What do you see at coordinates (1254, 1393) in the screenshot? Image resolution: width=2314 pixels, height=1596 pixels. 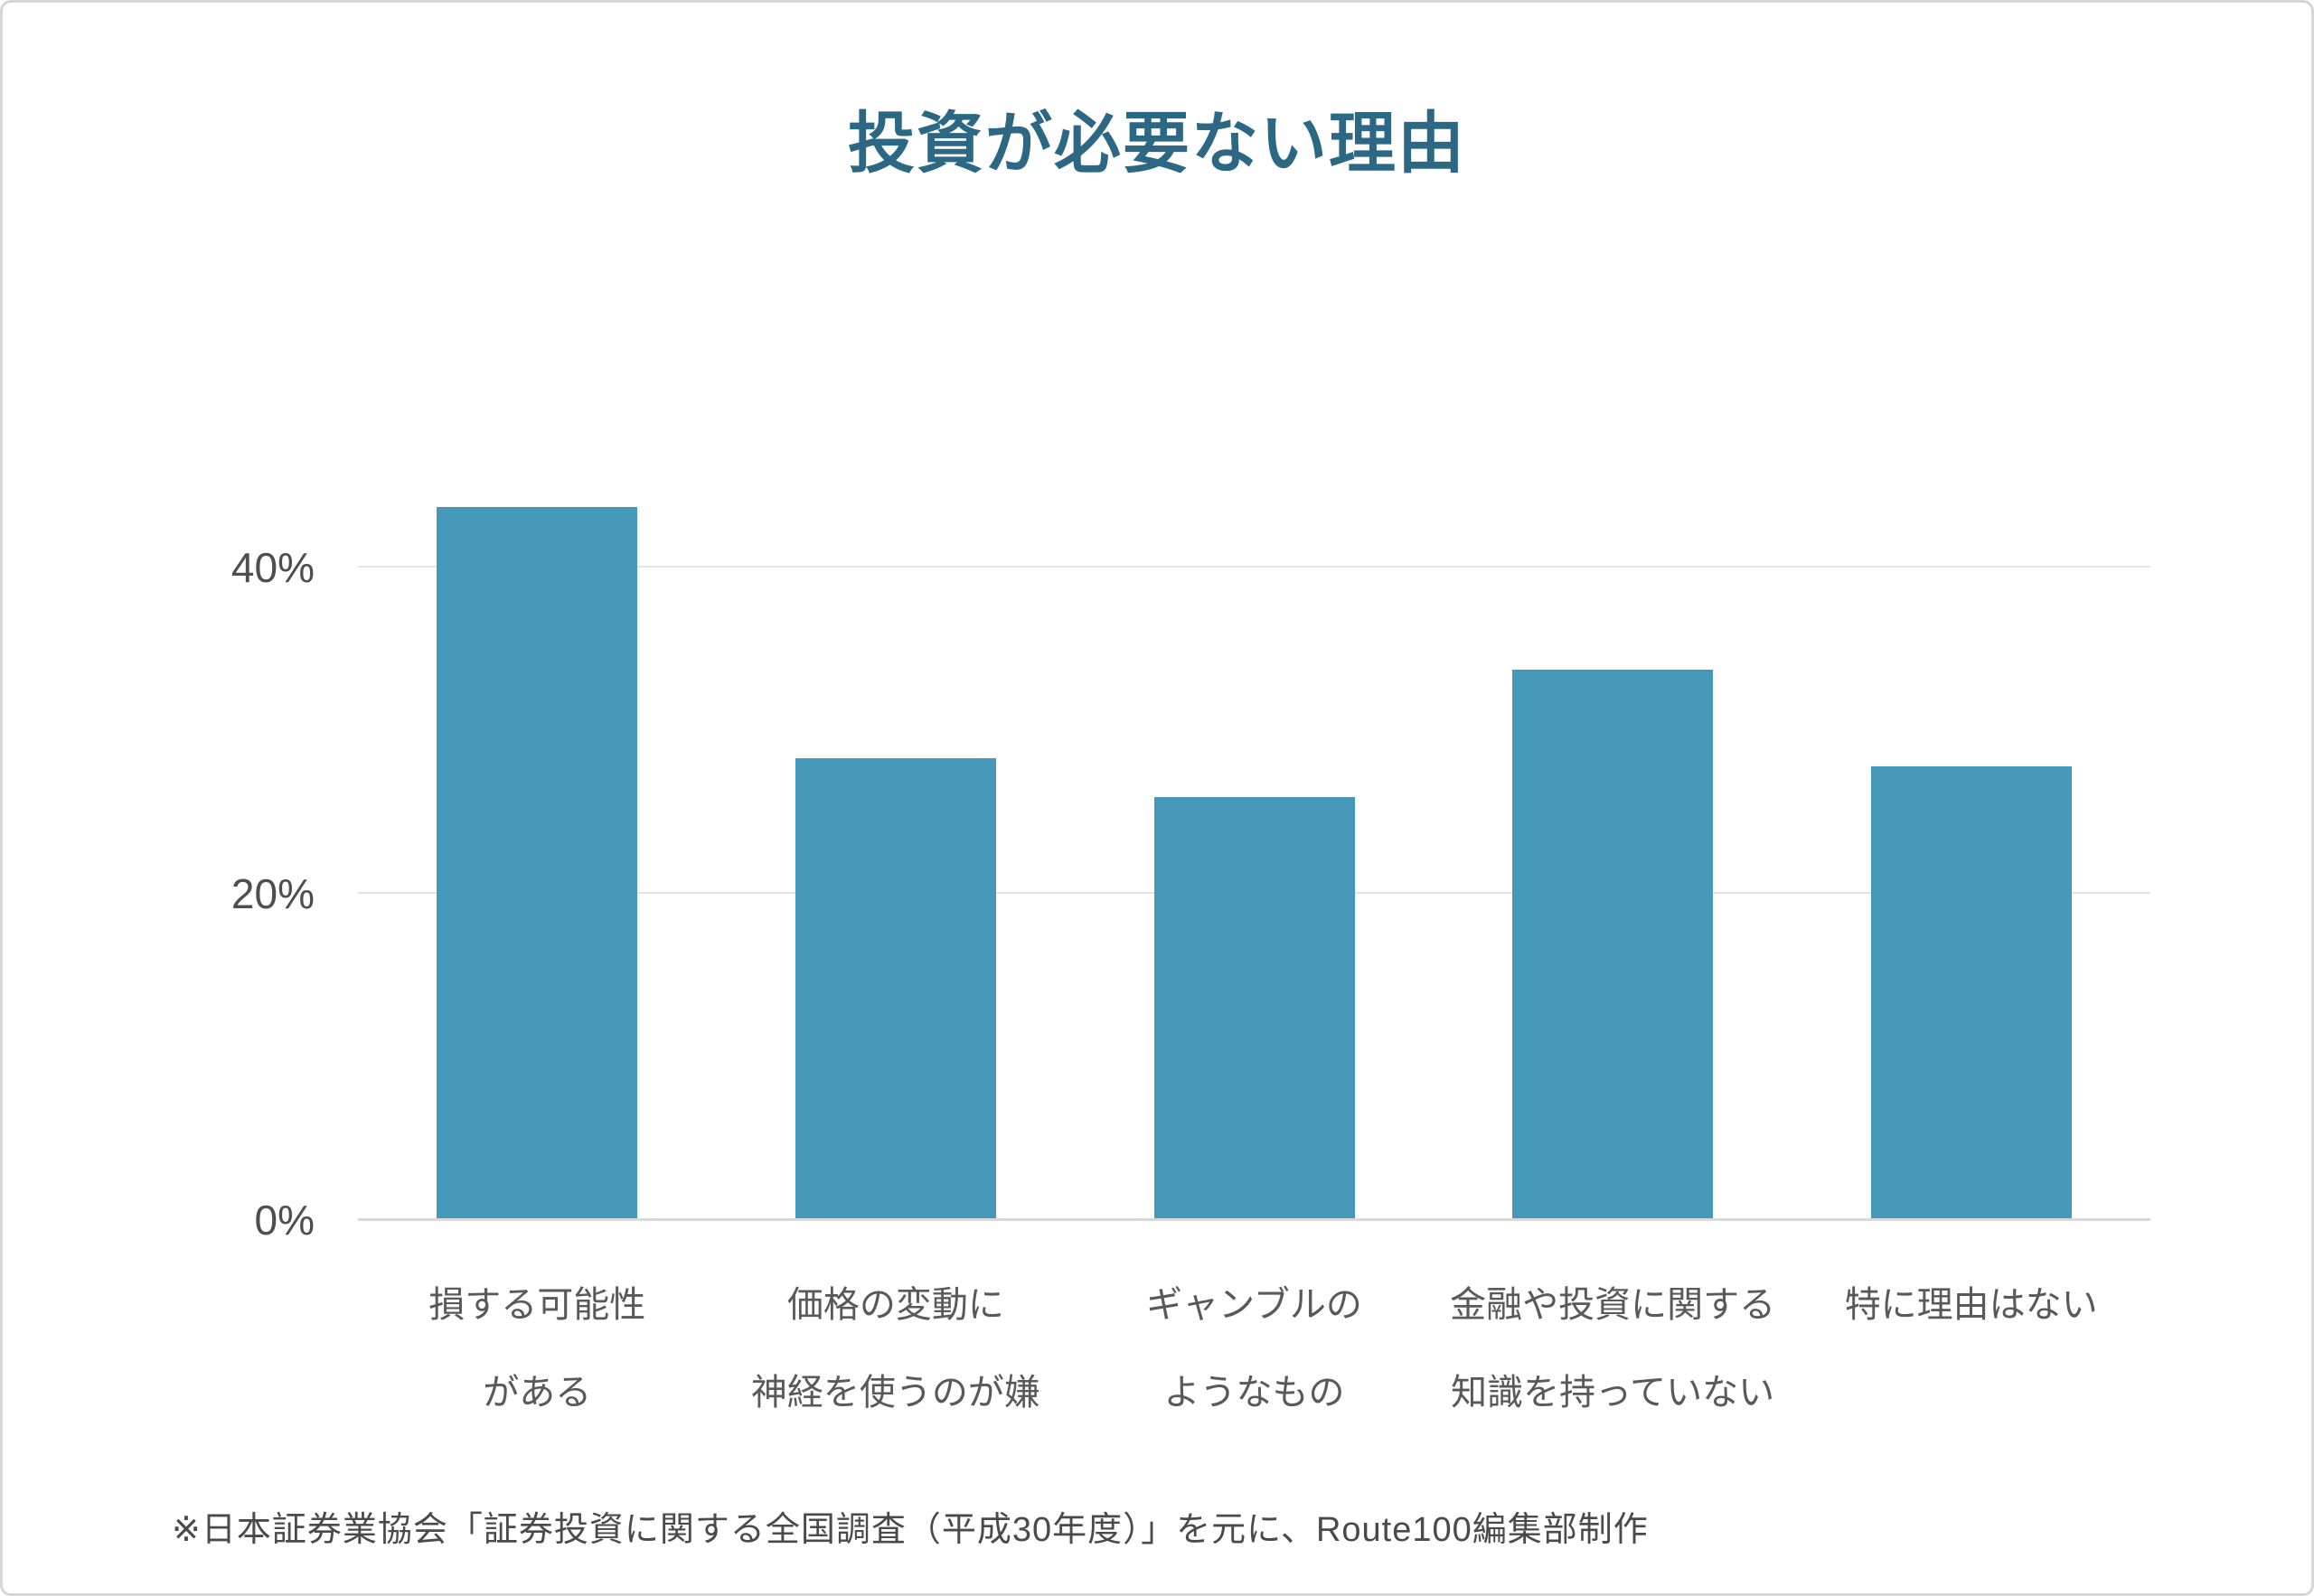 I see `x-category-label-line: ようなもの` at bounding box center [1254, 1393].